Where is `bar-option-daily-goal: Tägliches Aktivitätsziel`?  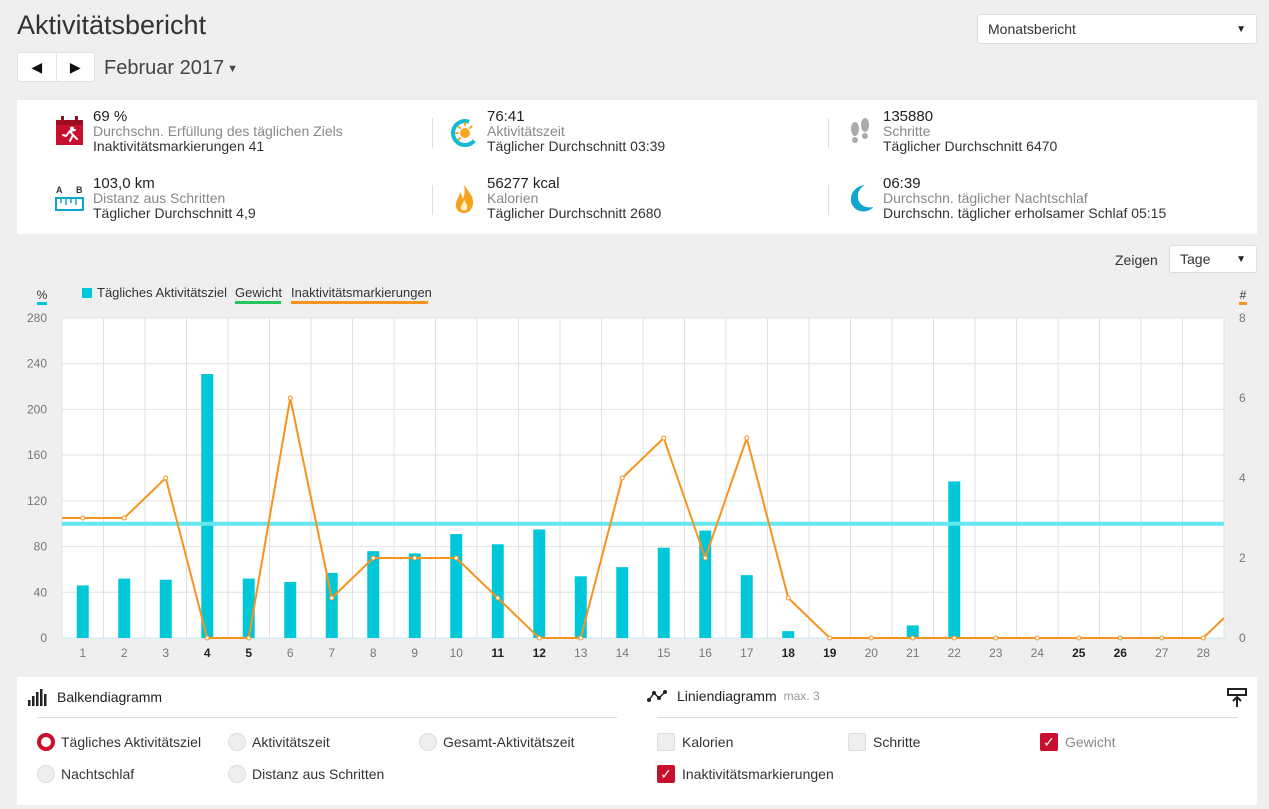 bar-option-daily-goal: Tägliches Aktivitätsziel is located at coordinates (119, 742).